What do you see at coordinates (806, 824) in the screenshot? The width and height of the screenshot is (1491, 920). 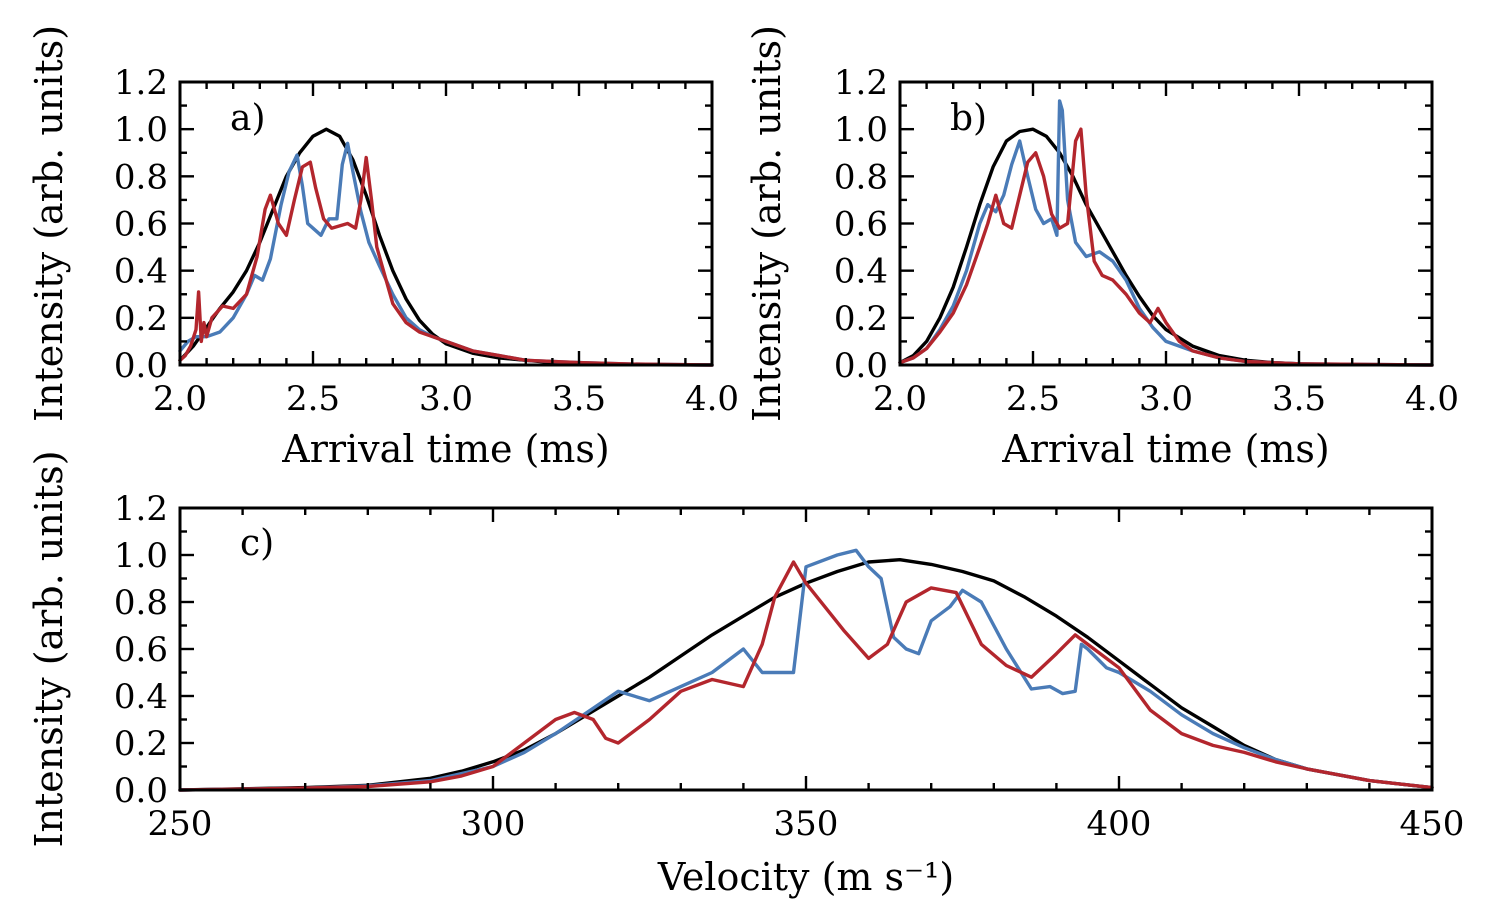 I see `x-tick-label: 350` at bounding box center [806, 824].